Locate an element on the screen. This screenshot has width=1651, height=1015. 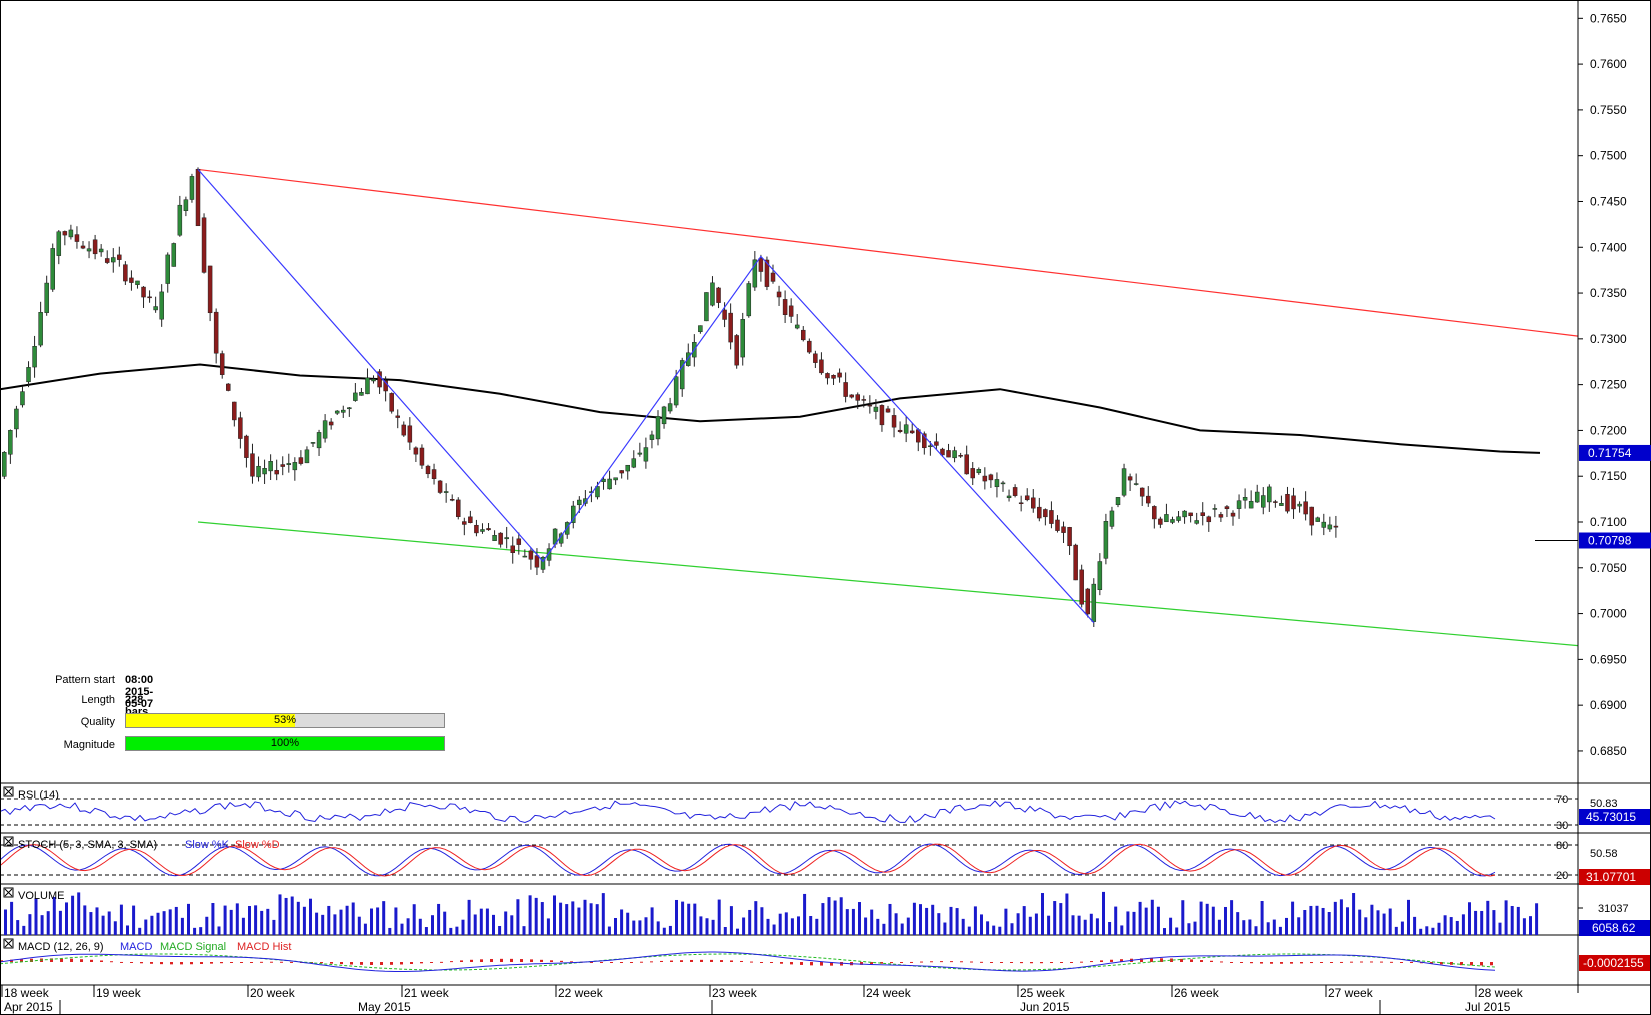
rsi-level-70-label: 70 is located at coordinates (1562, 800).